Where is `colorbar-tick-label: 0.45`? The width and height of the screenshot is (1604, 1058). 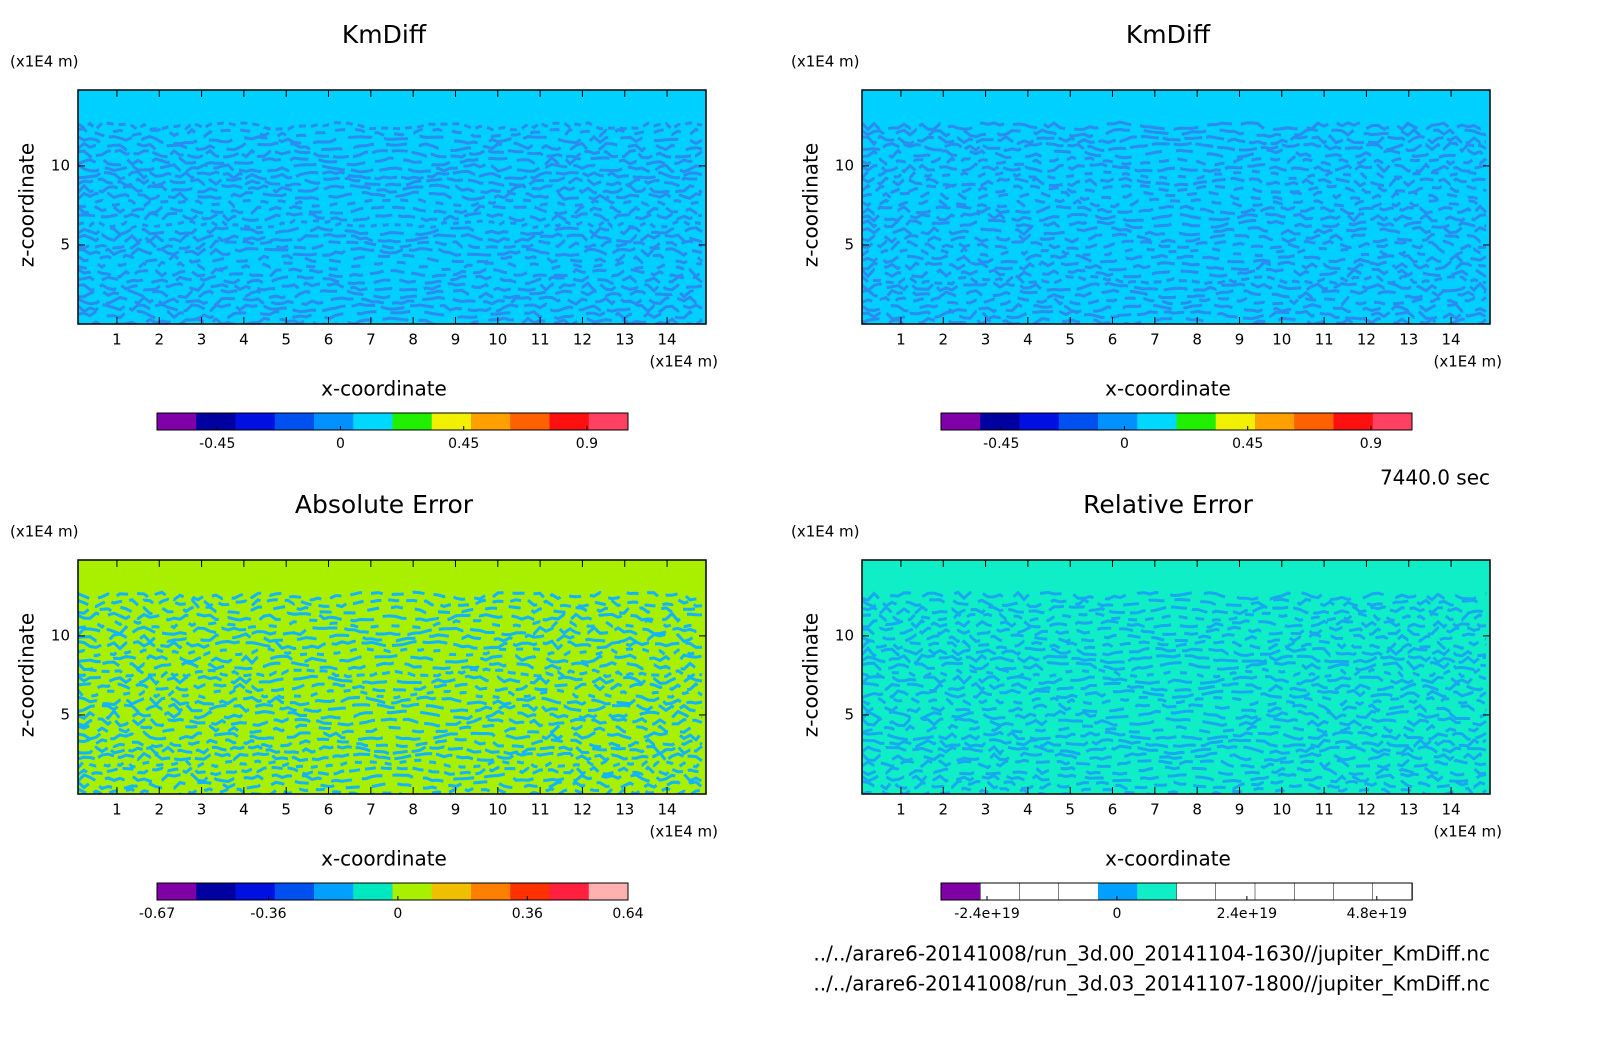
colorbar-tick-label: 0.45 is located at coordinates (463, 444).